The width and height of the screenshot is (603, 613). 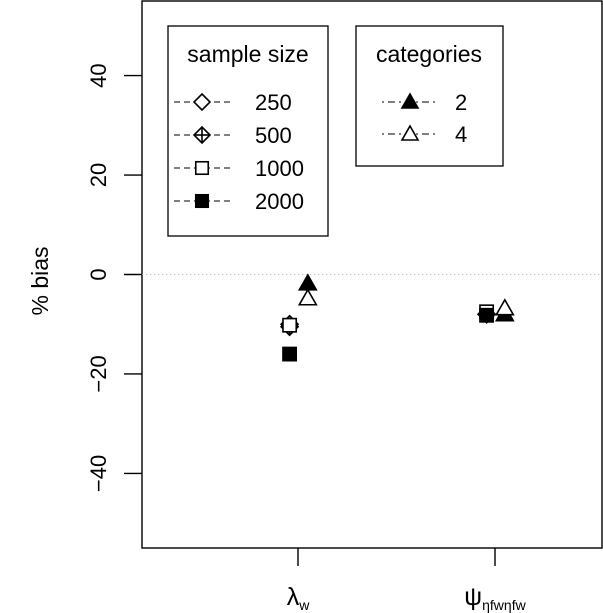 I want to click on point-5-0-shape, so click(x=307, y=297).